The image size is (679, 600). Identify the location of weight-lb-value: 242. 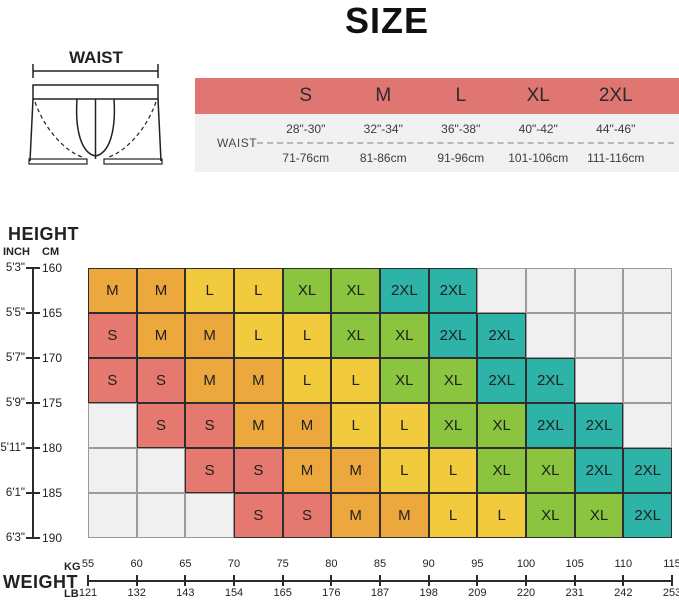
(623, 593).